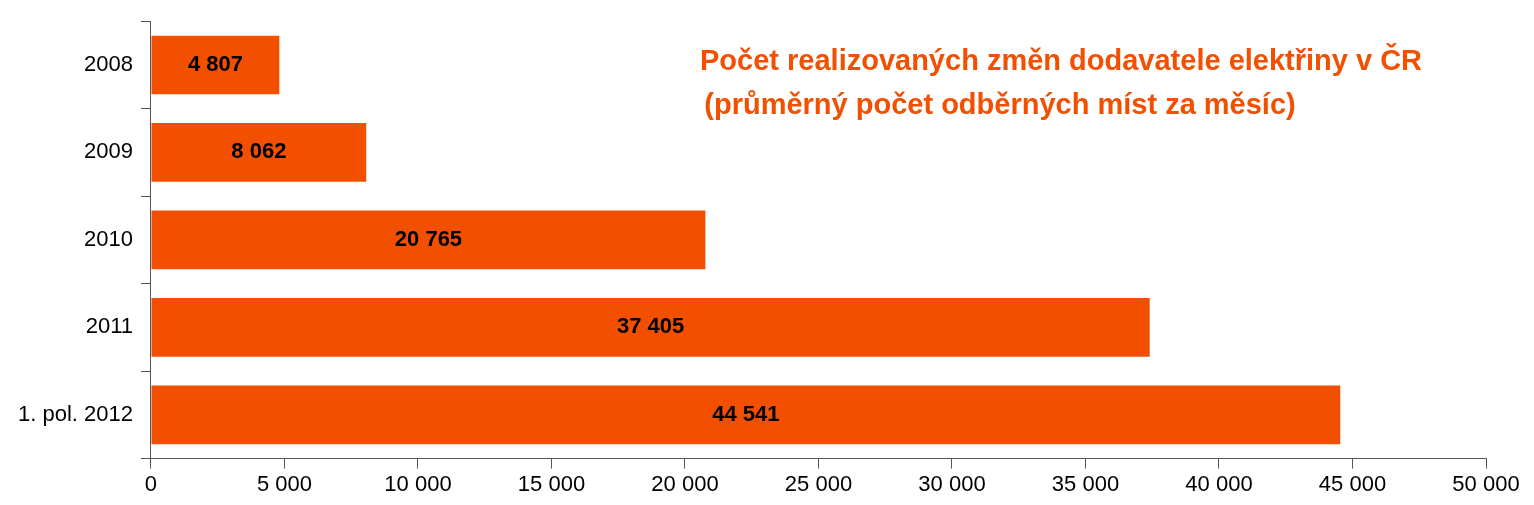  What do you see at coordinates (108, 151) in the screenshot?
I see `y-tick-label: 2009` at bounding box center [108, 151].